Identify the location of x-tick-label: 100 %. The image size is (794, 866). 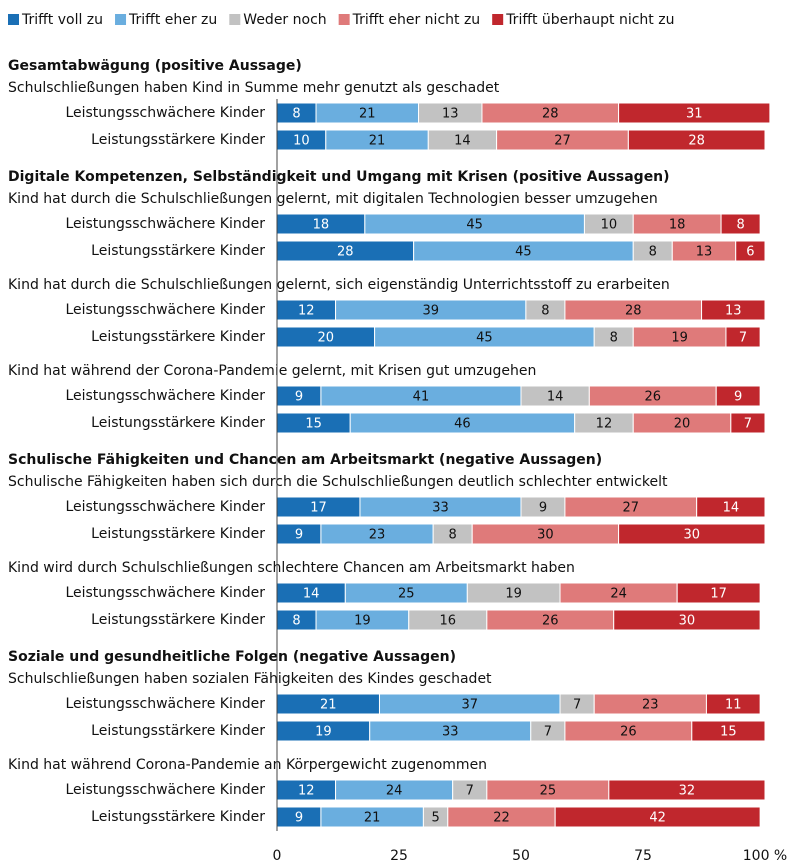
(765, 856).